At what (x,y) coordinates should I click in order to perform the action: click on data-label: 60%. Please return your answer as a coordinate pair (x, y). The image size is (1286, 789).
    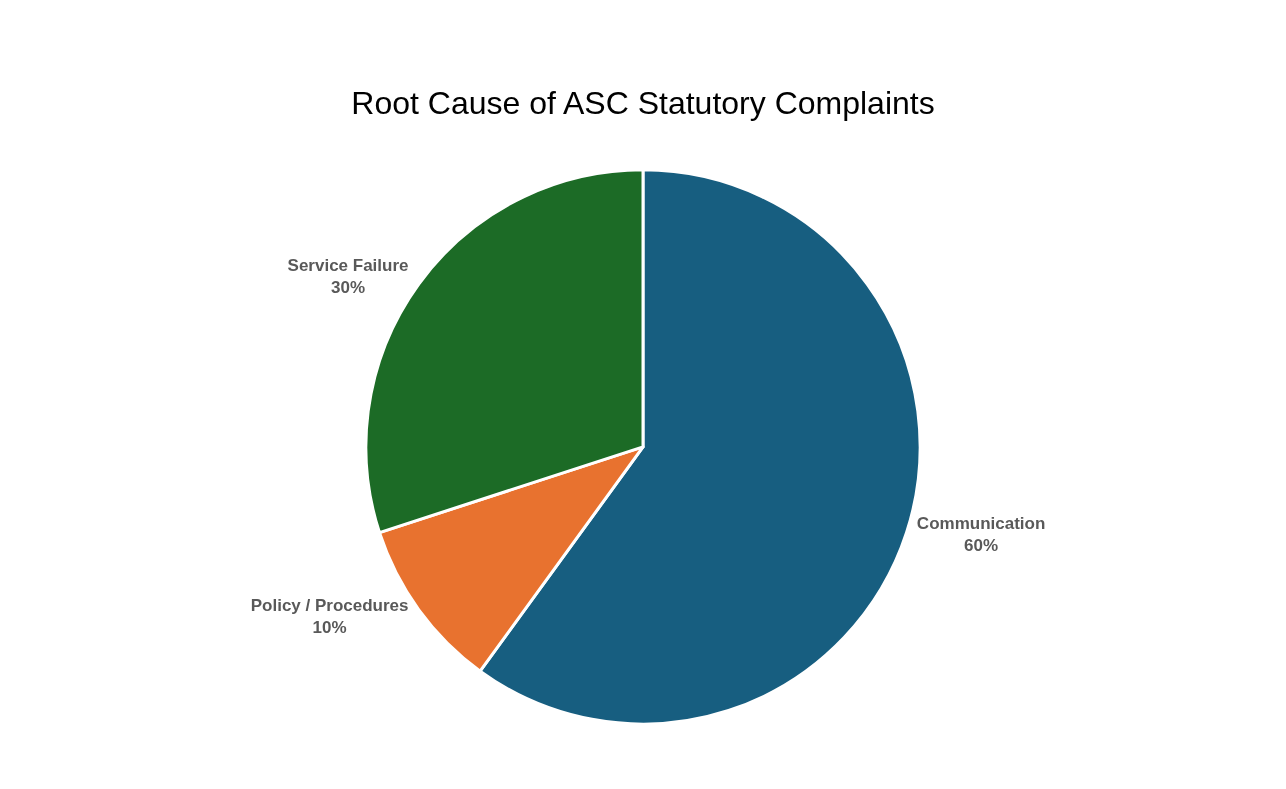
    Looking at the image, I should click on (981, 546).